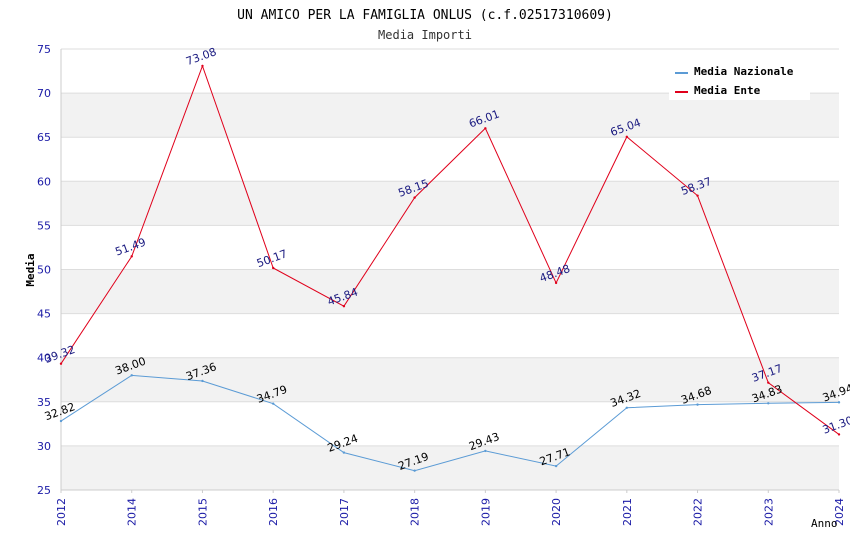  What do you see at coordinates (698, 512) in the screenshot?
I see `x-tick-label: 2022` at bounding box center [698, 512].